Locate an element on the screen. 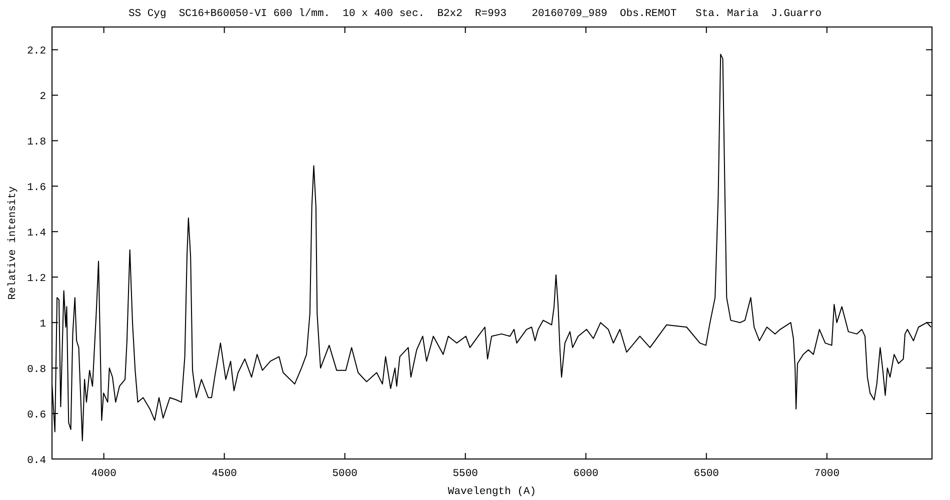 Image resolution: width=950 pixels, height=500 pixels. y-tick-label: 1.8 is located at coordinates (36, 142).